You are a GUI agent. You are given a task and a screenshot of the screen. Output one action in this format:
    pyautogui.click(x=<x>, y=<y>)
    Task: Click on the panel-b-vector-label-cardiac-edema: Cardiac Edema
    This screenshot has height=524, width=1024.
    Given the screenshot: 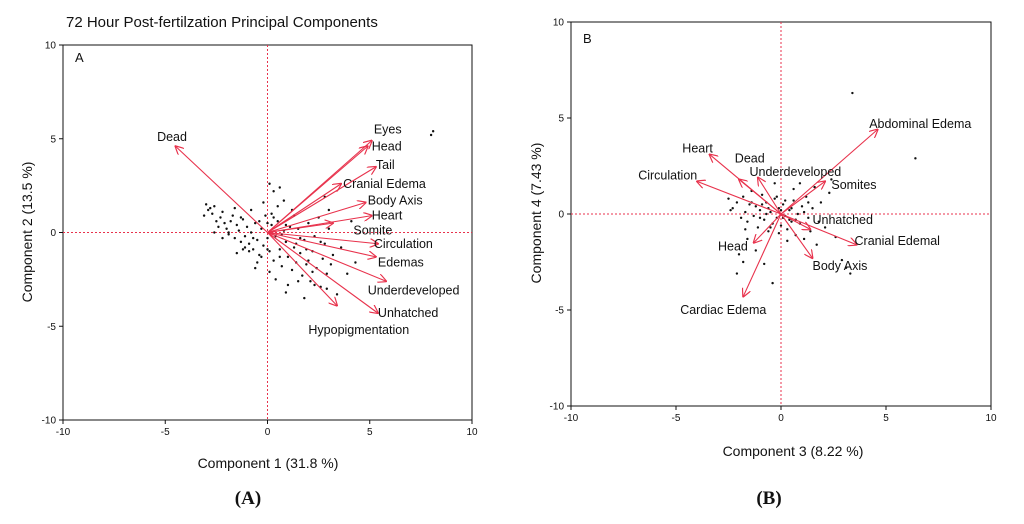 What is the action you would take?
    pyautogui.click(x=723, y=310)
    